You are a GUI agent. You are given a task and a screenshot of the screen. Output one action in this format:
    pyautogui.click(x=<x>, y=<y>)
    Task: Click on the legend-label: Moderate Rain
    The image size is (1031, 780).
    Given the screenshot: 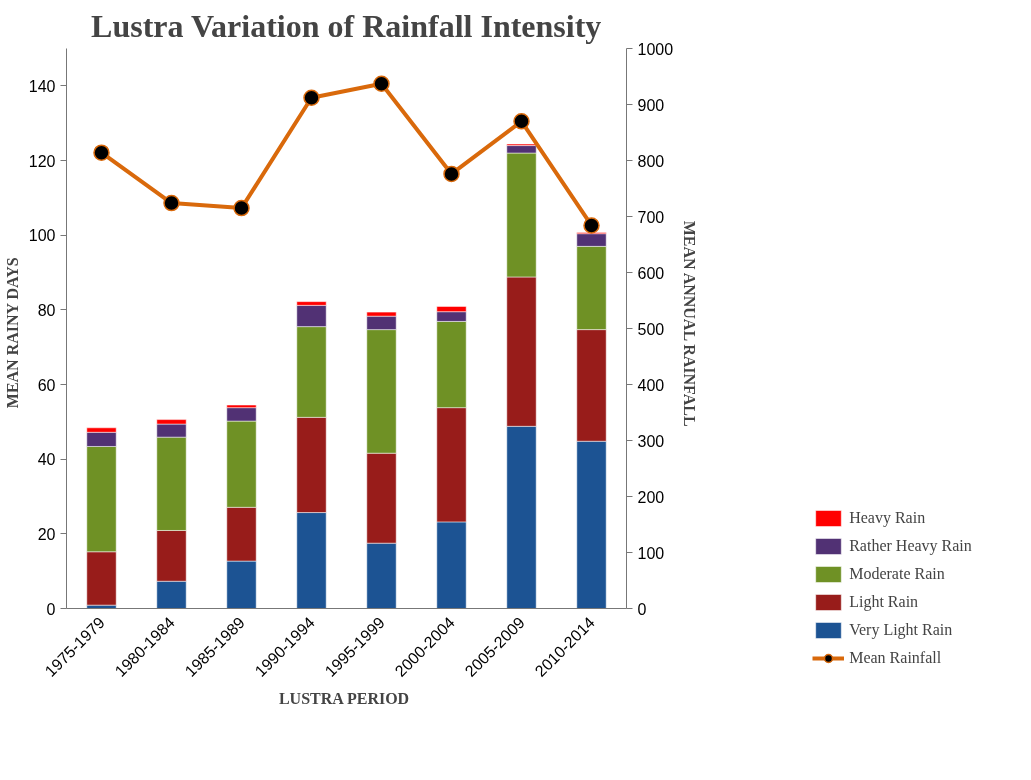 What is the action you would take?
    pyautogui.click(x=897, y=574)
    